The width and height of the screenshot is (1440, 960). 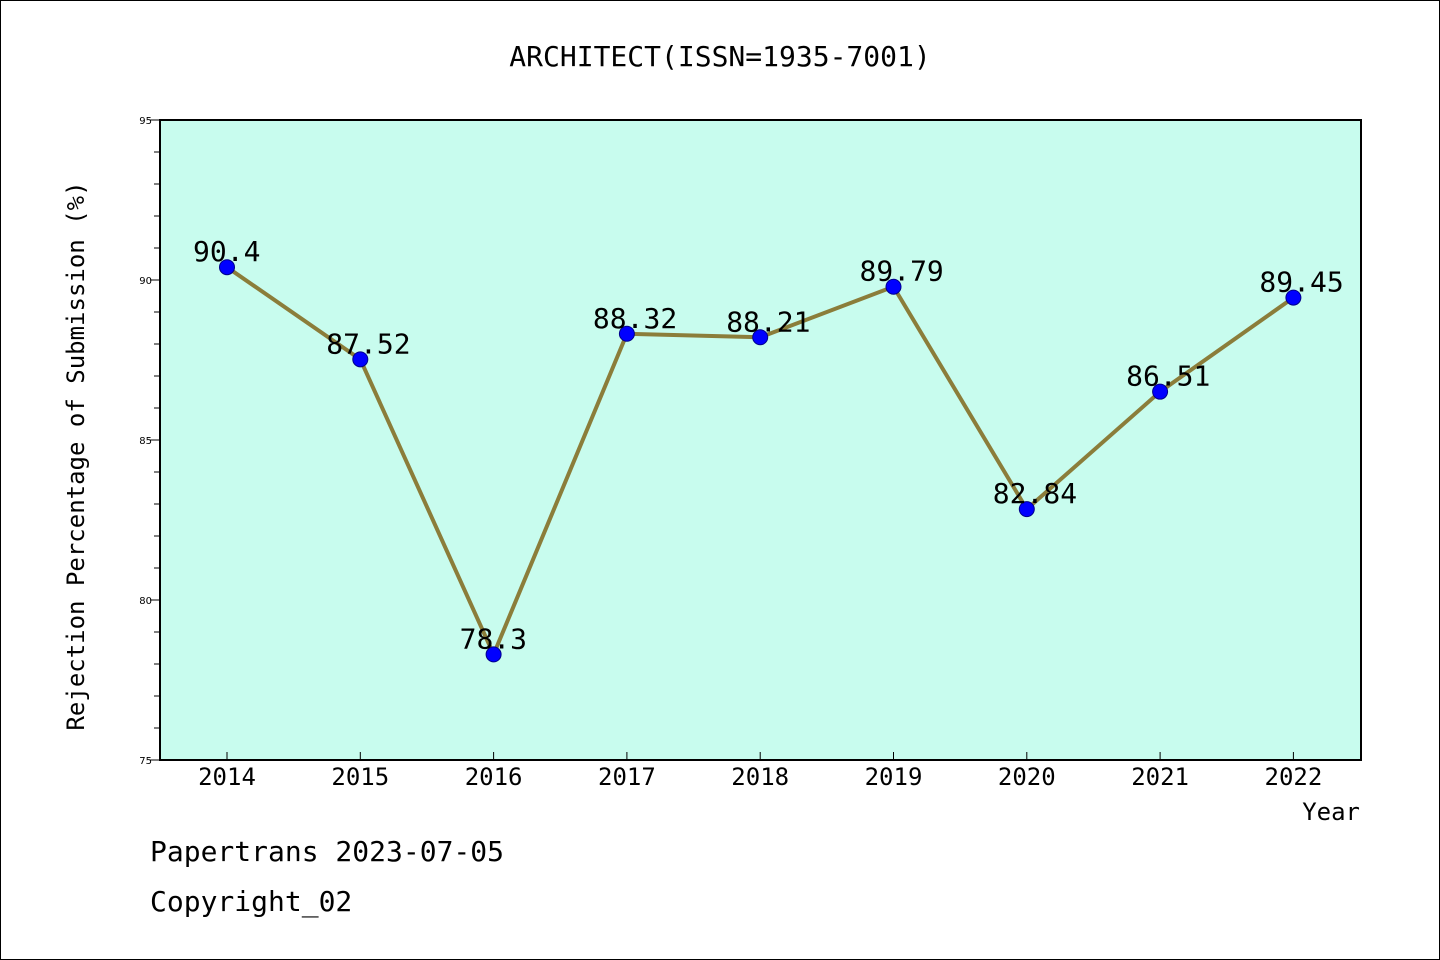 I want to click on y-tick-label: 85, so click(x=145, y=441).